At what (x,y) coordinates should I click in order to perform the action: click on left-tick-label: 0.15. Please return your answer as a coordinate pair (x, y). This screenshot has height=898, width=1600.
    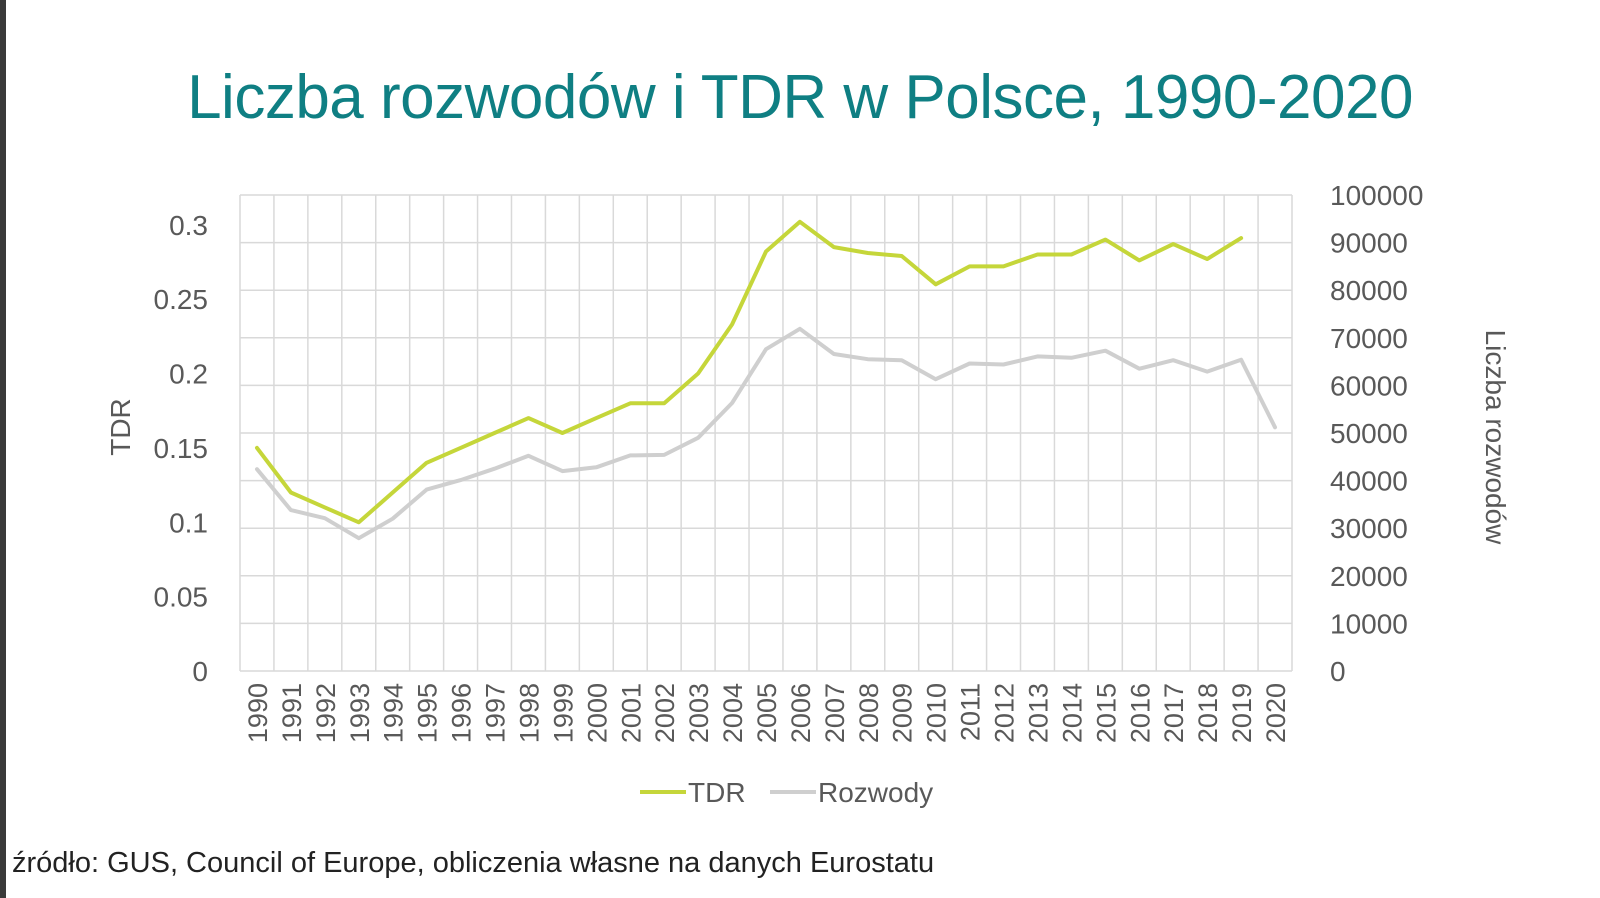
    Looking at the image, I should click on (181, 448).